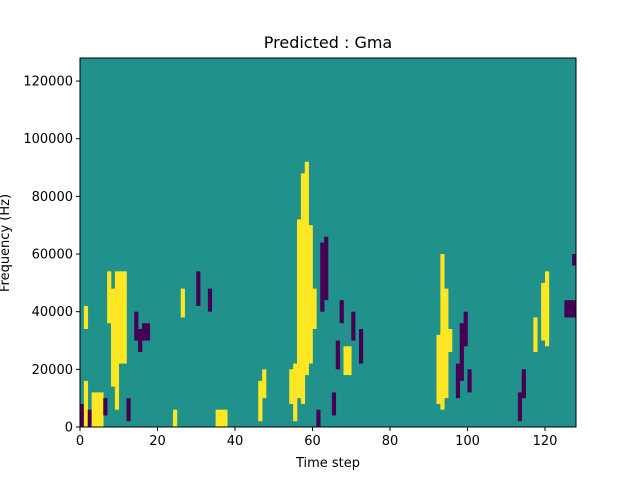 This screenshot has height=480, width=640. I want to click on y-tick-label: 0, so click(69, 428).